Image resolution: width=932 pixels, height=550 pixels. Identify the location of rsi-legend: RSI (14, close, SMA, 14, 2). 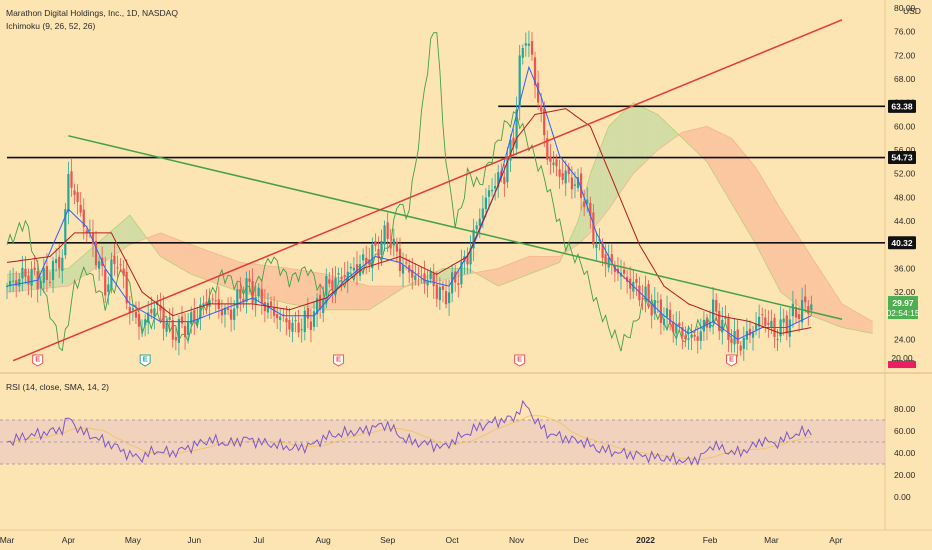
(57, 387).